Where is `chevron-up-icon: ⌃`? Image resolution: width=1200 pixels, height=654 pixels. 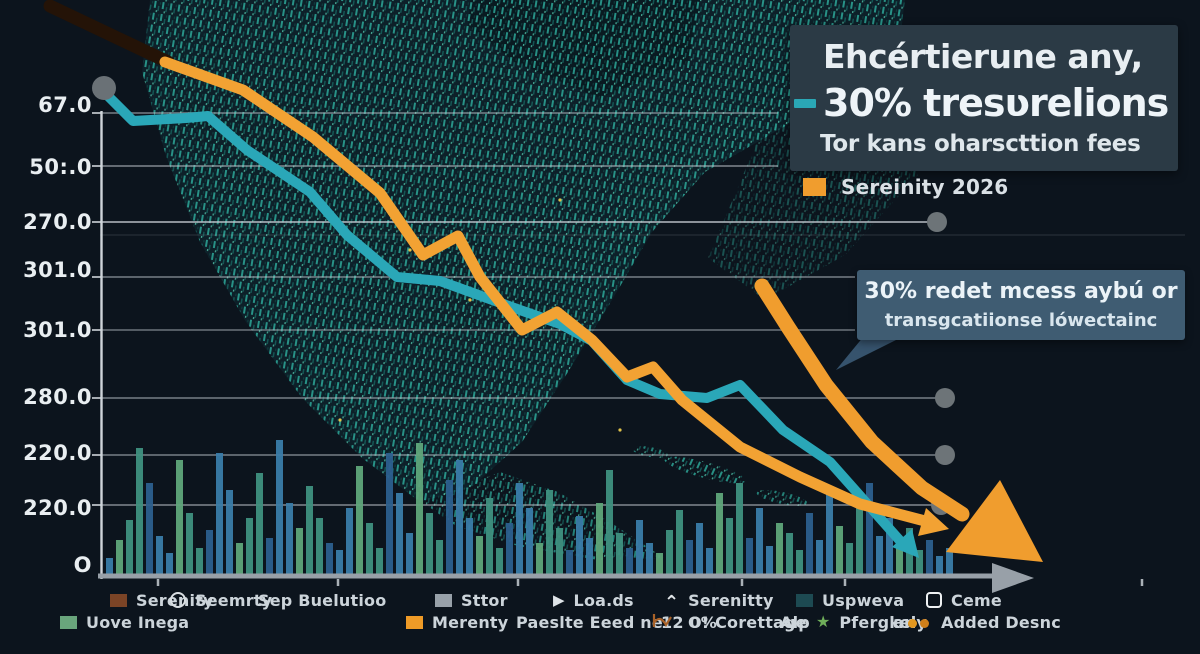 chevron-up-icon: ⌃ is located at coordinates (672, 602).